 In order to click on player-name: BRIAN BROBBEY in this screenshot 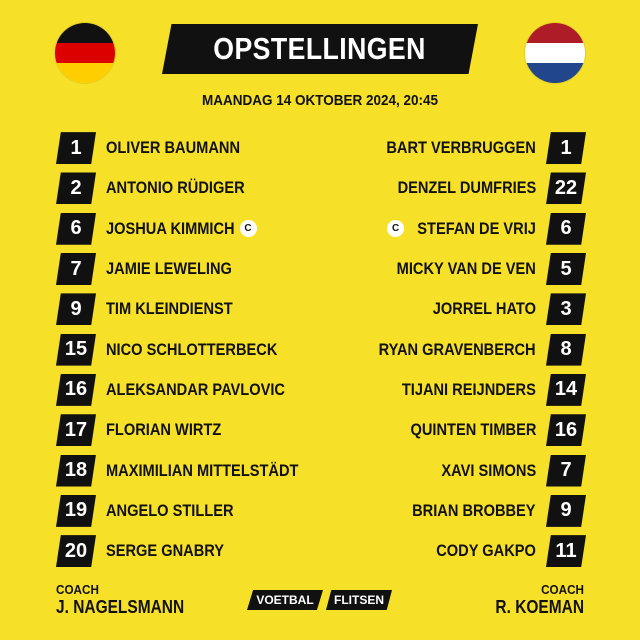, I will do `click(474, 510)`.